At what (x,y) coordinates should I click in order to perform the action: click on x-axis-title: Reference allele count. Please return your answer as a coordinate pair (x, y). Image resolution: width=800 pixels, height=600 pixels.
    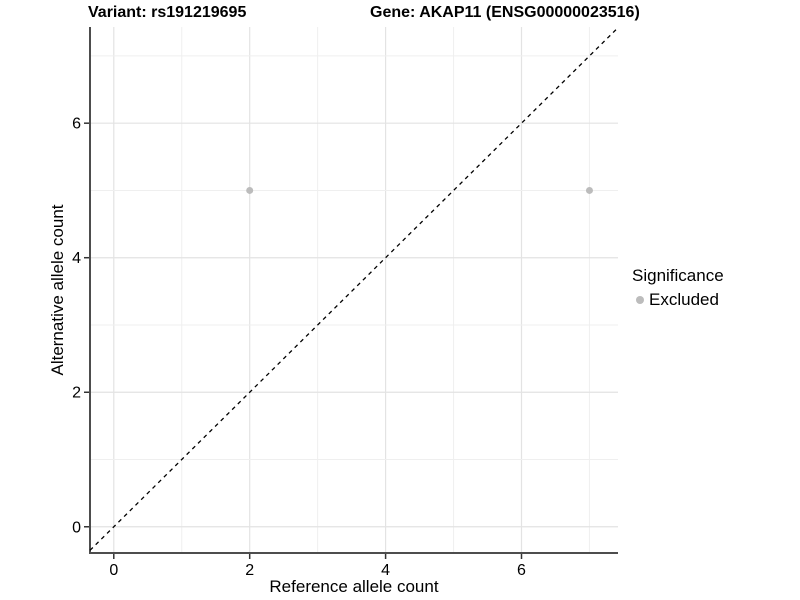
    Looking at the image, I should click on (354, 586).